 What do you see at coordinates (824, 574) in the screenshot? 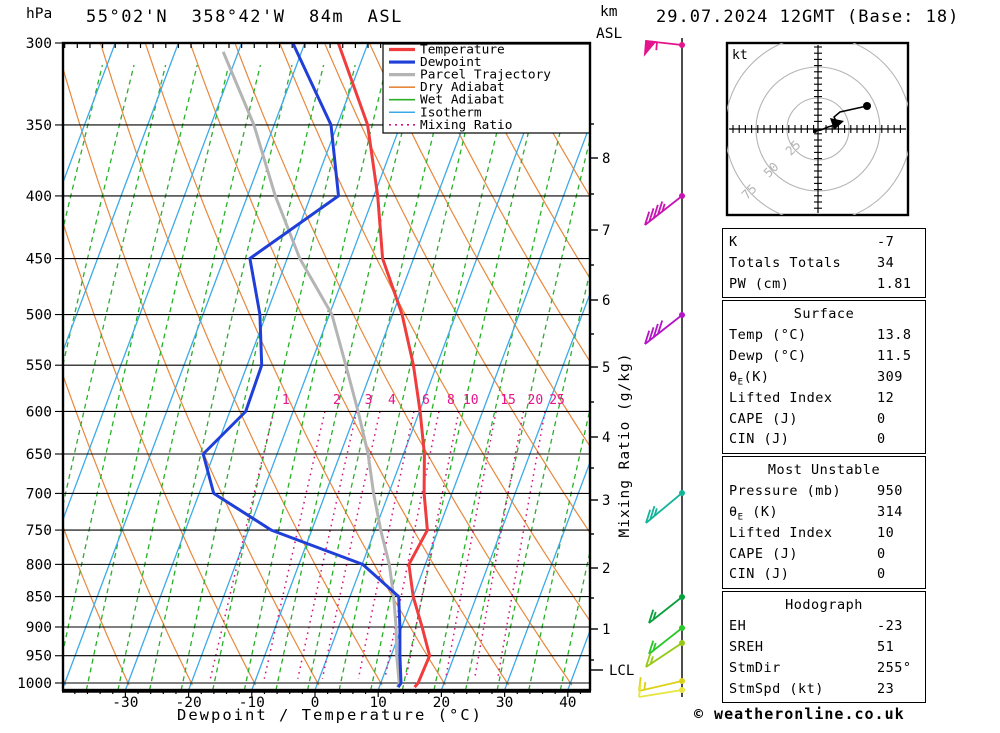
I see `info-row: CIN (J) 0` at bounding box center [824, 574].